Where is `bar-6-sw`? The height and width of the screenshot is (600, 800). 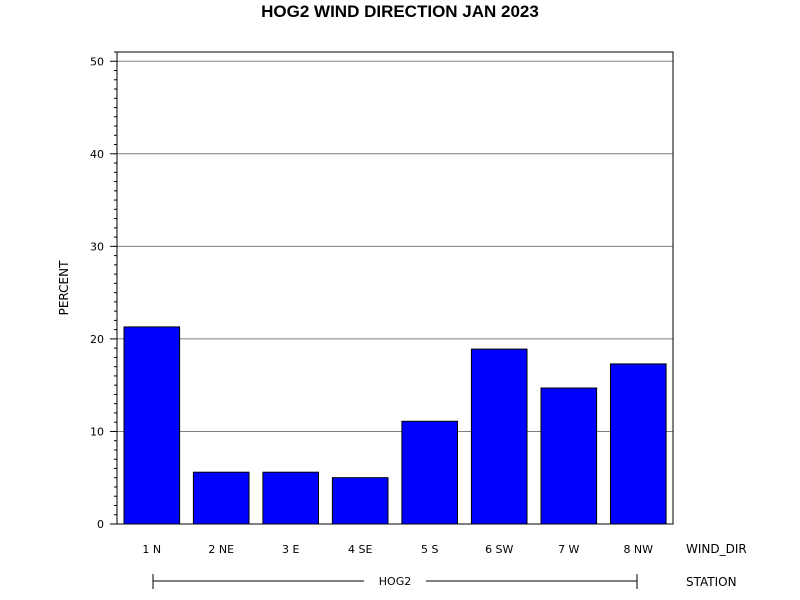 bar-6-sw is located at coordinates (499, 436).